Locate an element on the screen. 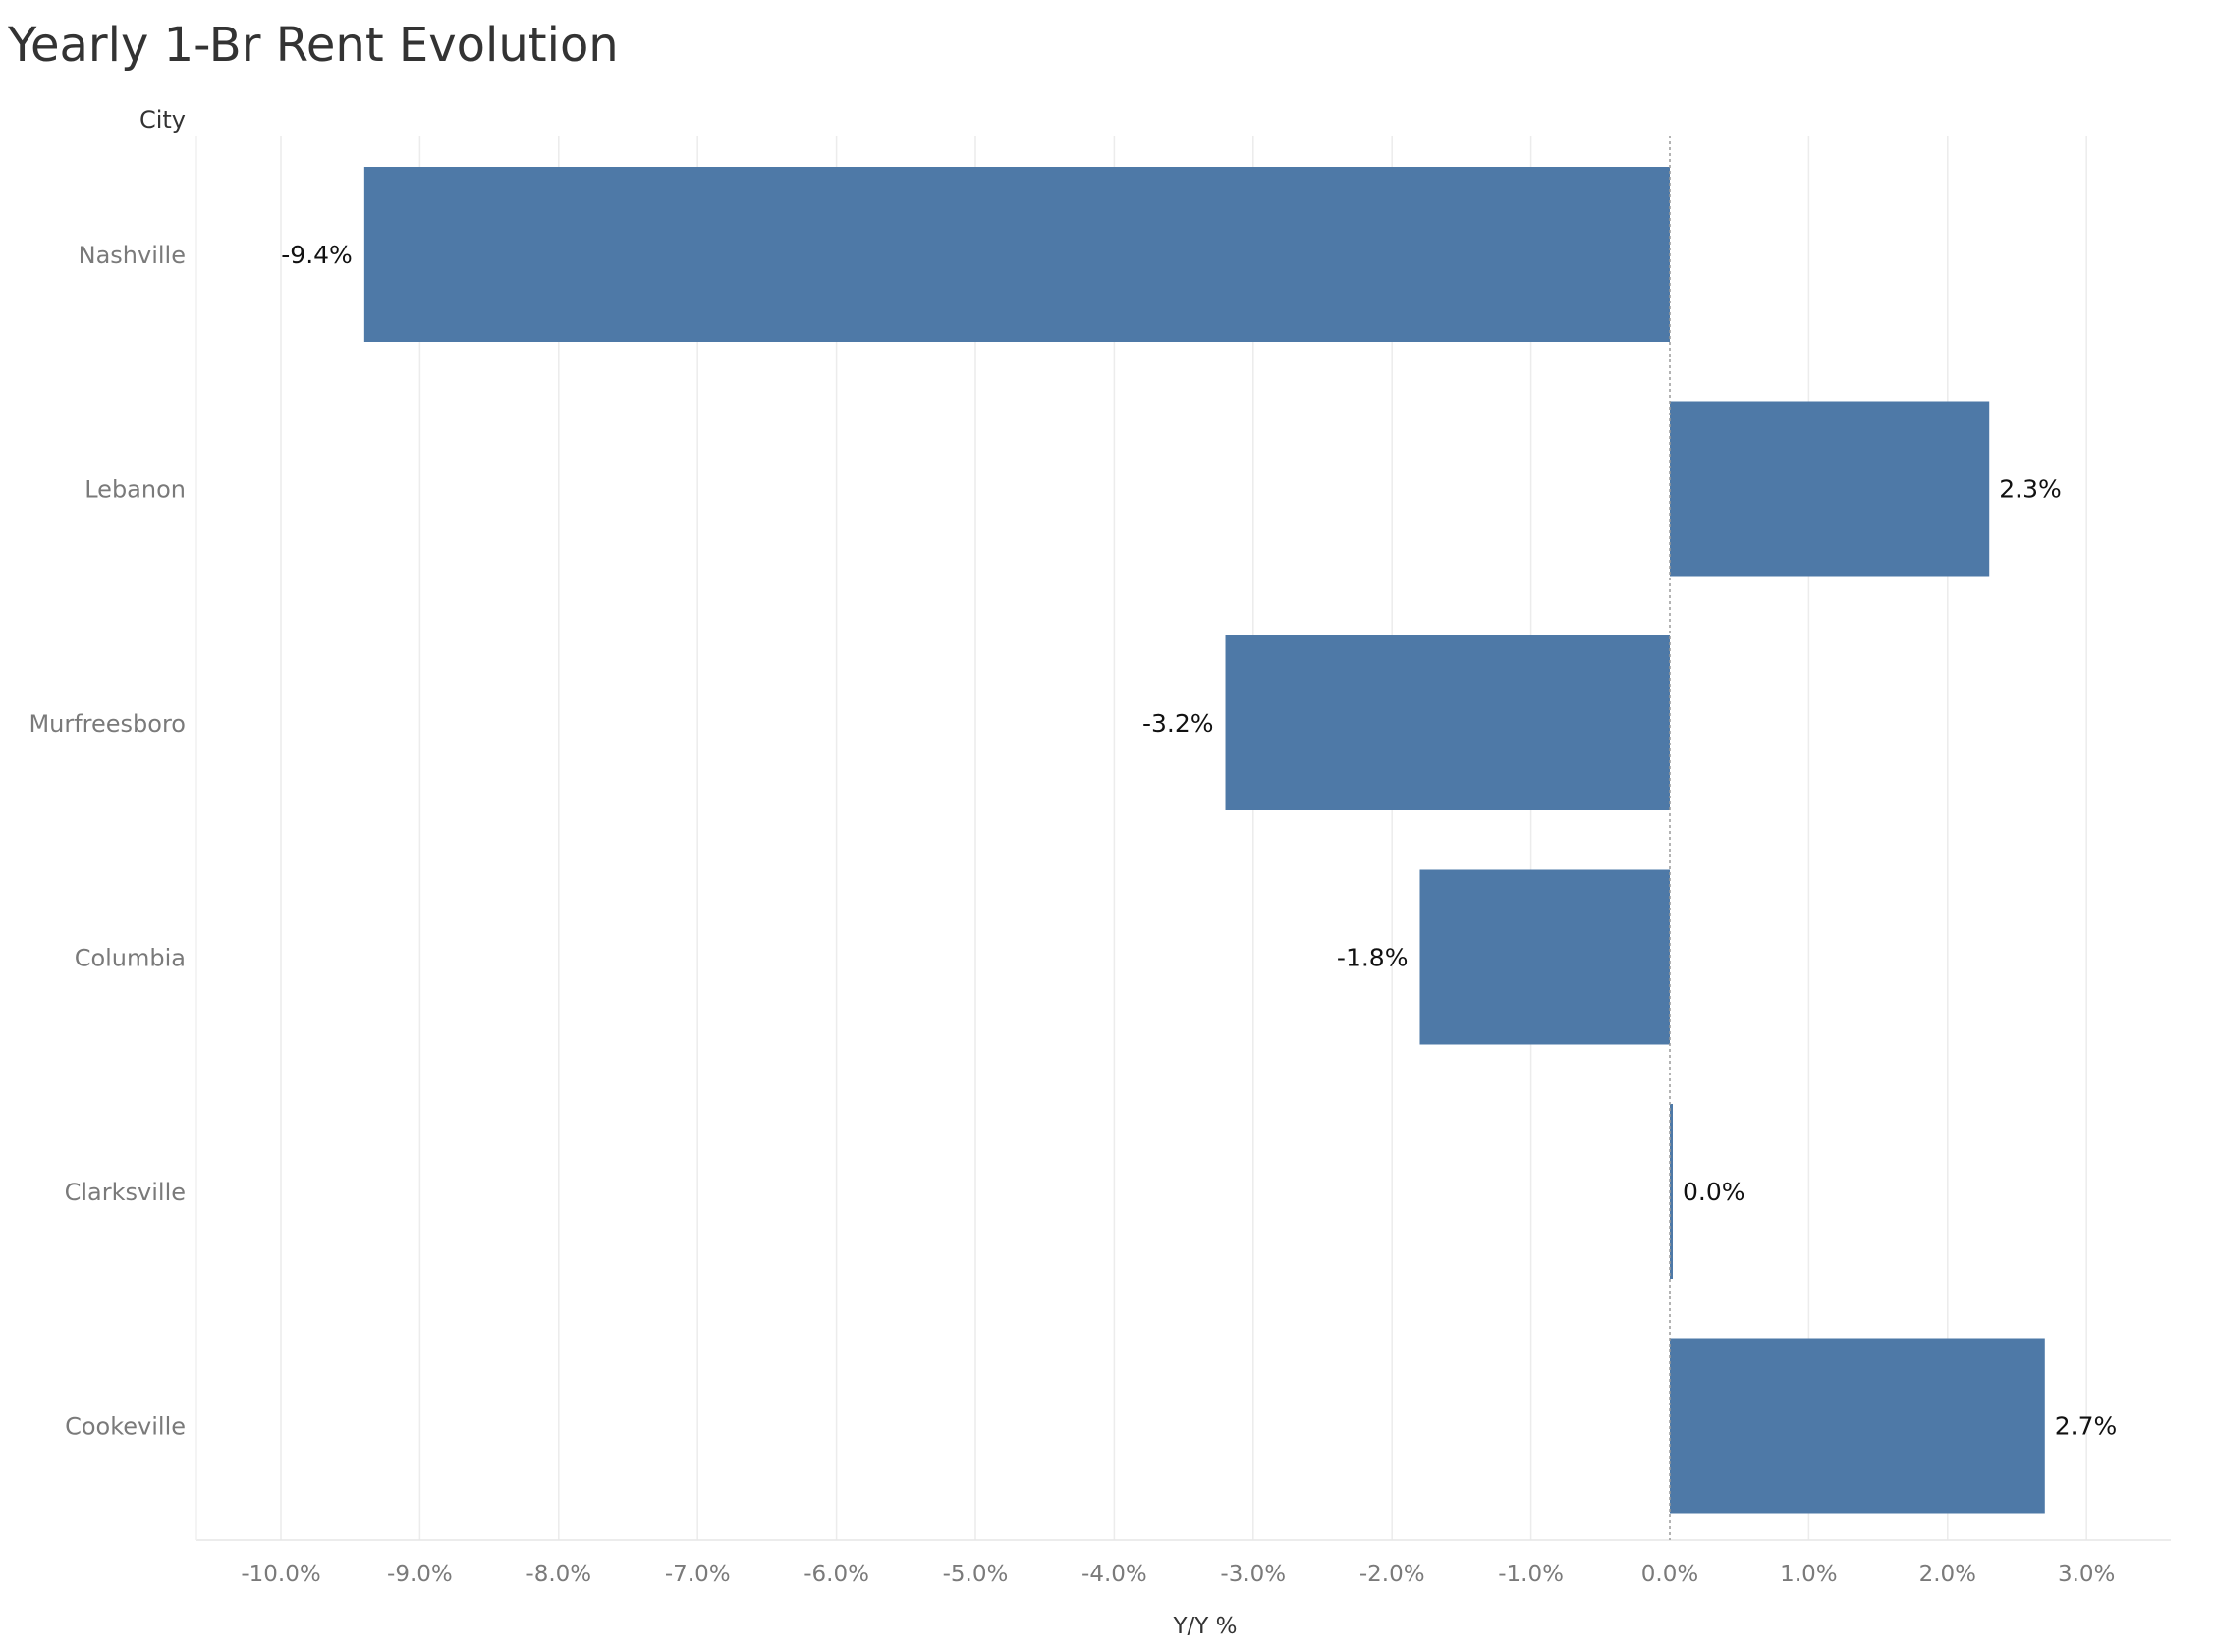 This screenshot has width=2214, height=1652. bar-nashville is located at coordinates (1017, 254).